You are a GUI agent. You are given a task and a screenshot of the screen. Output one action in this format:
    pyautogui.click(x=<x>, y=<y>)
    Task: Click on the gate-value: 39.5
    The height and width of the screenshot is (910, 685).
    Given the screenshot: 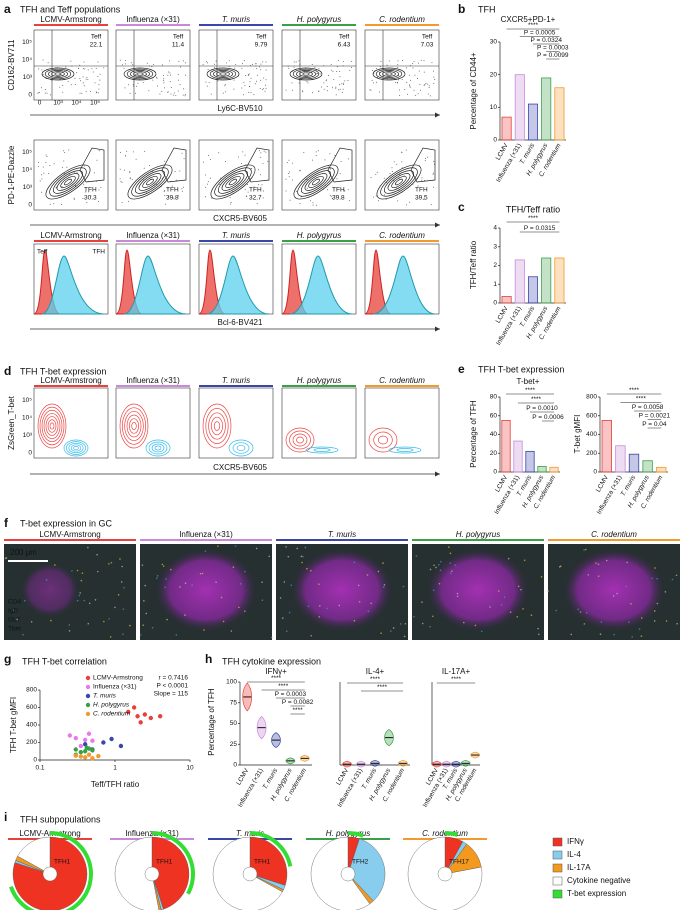 What is the action you would take?
    pyautogui.click(x=421, y=198)
    